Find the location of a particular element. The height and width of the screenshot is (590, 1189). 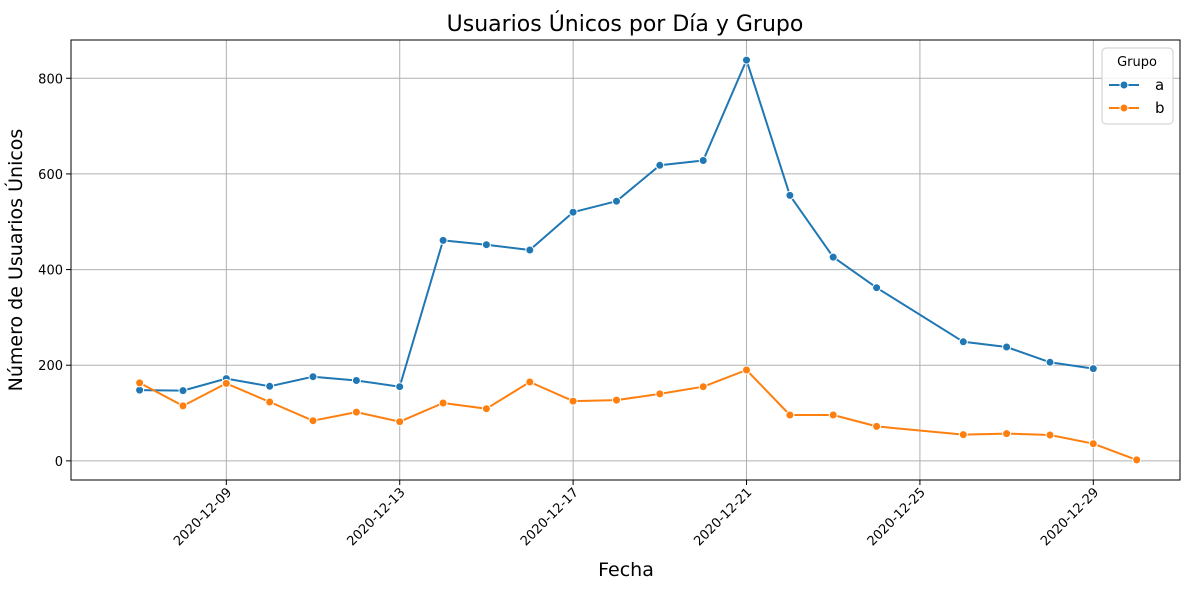

legend-title: Grupo is located at coordinates (1137, 62).